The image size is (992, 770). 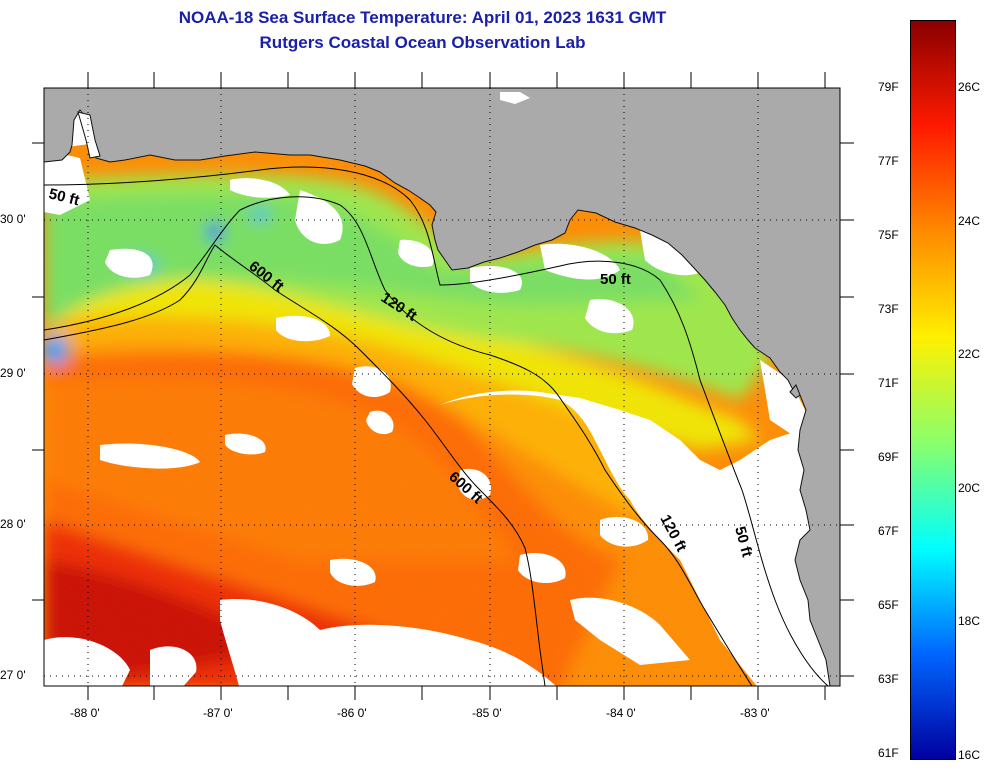 What do you see at coordinates (933, 390) in the screenshot?
I see `temperature-colorbar` at bounding box center [933, 390].